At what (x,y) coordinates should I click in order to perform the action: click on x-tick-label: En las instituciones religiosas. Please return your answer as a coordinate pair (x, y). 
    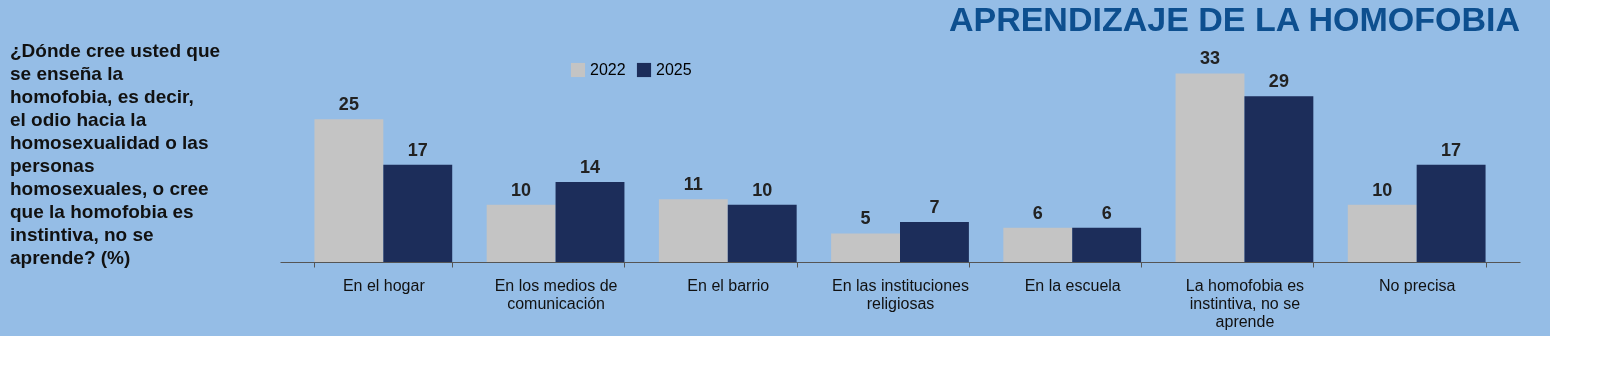
    Looking at the image, I should click on (900, 294).